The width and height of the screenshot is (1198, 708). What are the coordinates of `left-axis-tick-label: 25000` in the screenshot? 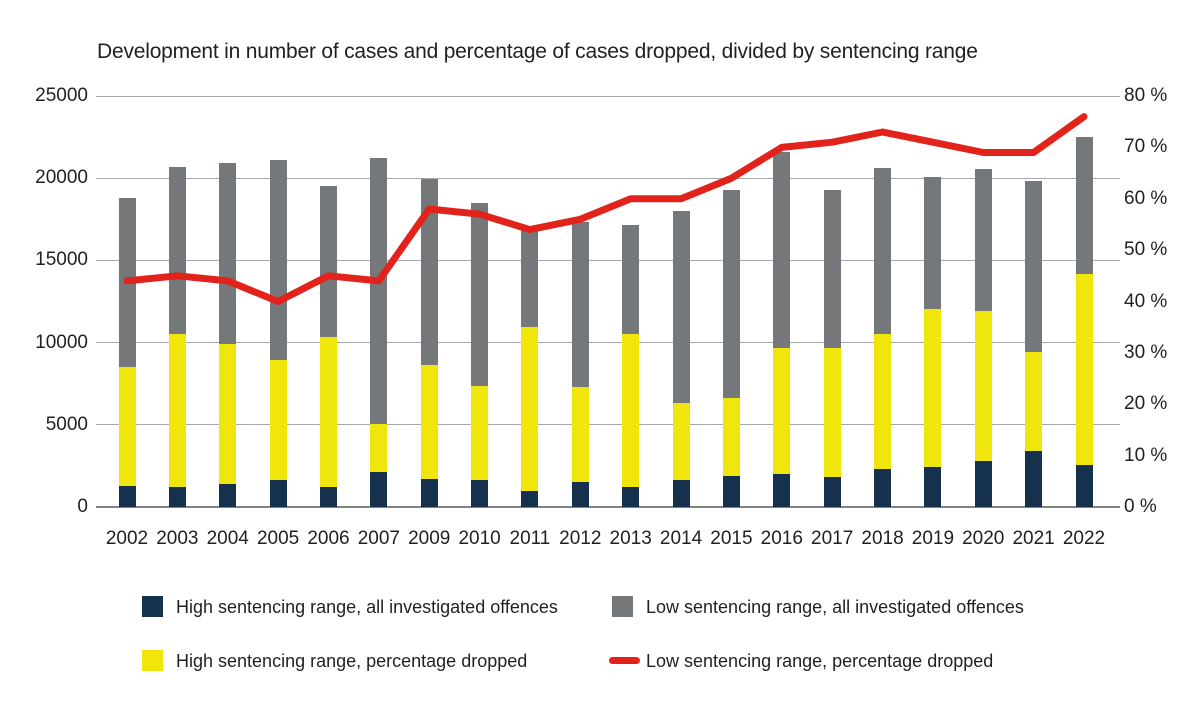 It's located at (61, 95).